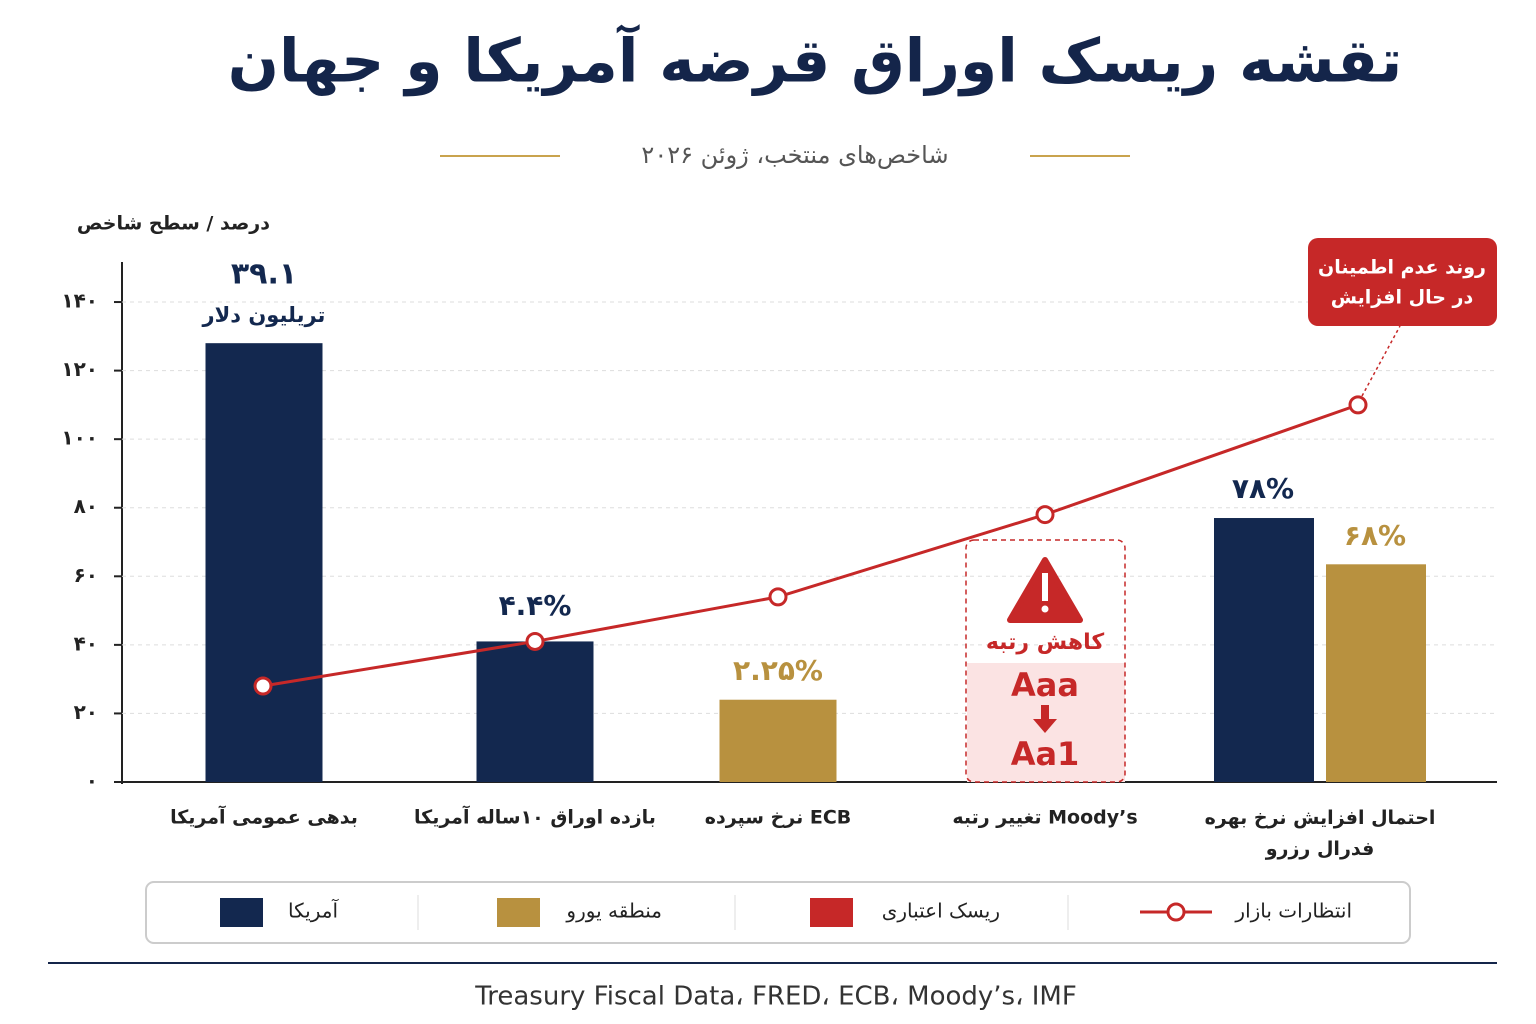 Image resolution: width=1536 pixels, height=1024 pixels. I want to click on legend-label: انتظارات بازار, so click(1293, 911).